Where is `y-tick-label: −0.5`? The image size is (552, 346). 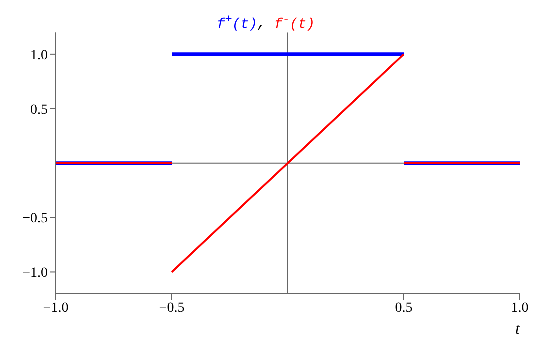 y-tick-label: −0.5 is located at coordinates (35, 219).